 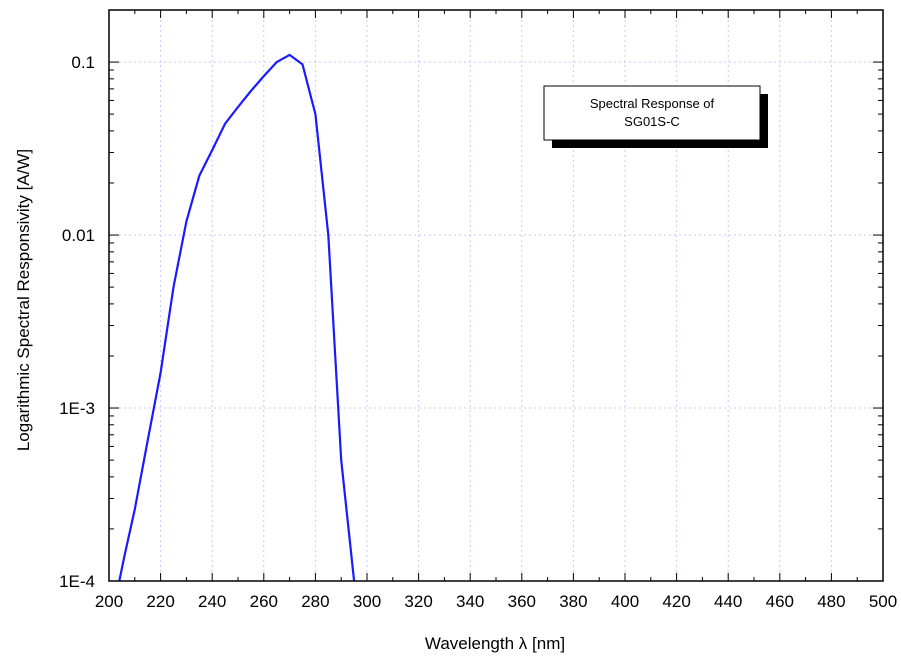 I want to click on legend-line-1: Spectral Response of, so click(x=652, y=103).